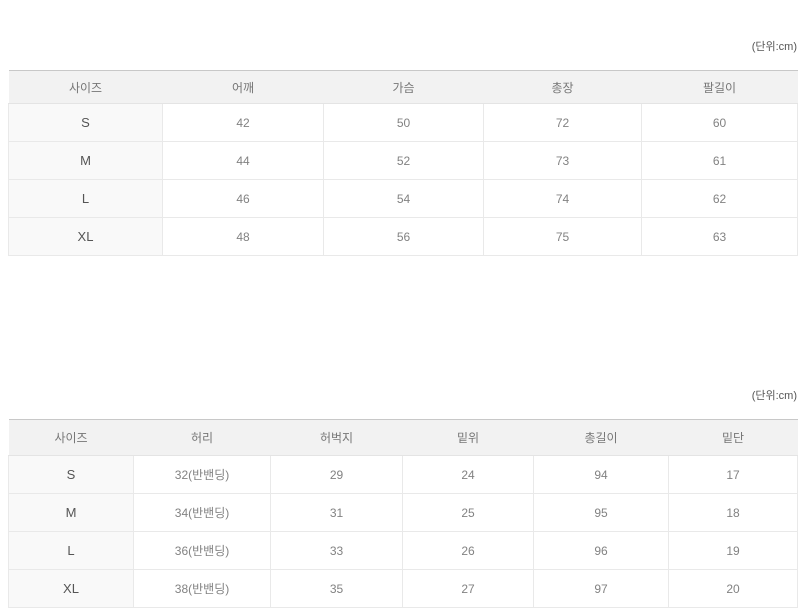  Describe the element at coordinates (719, 122) in the screenshot. I see `value-cell: 60` at that location.